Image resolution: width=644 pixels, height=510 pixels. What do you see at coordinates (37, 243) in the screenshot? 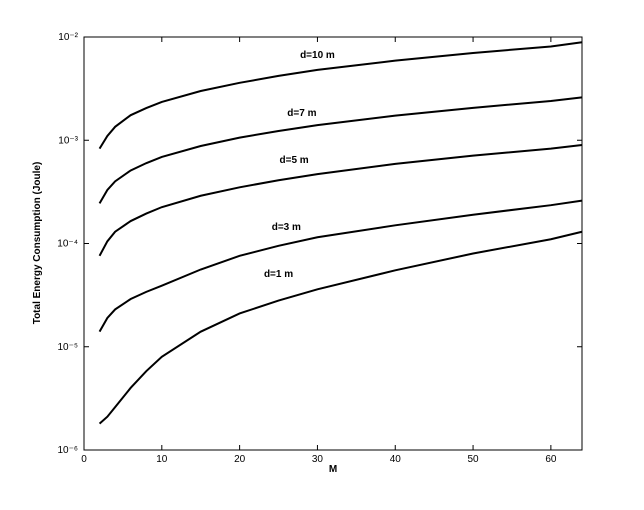
I see `y-axis-label: Total Energy Consumption (Joule)` at bounding box center [37, 243].